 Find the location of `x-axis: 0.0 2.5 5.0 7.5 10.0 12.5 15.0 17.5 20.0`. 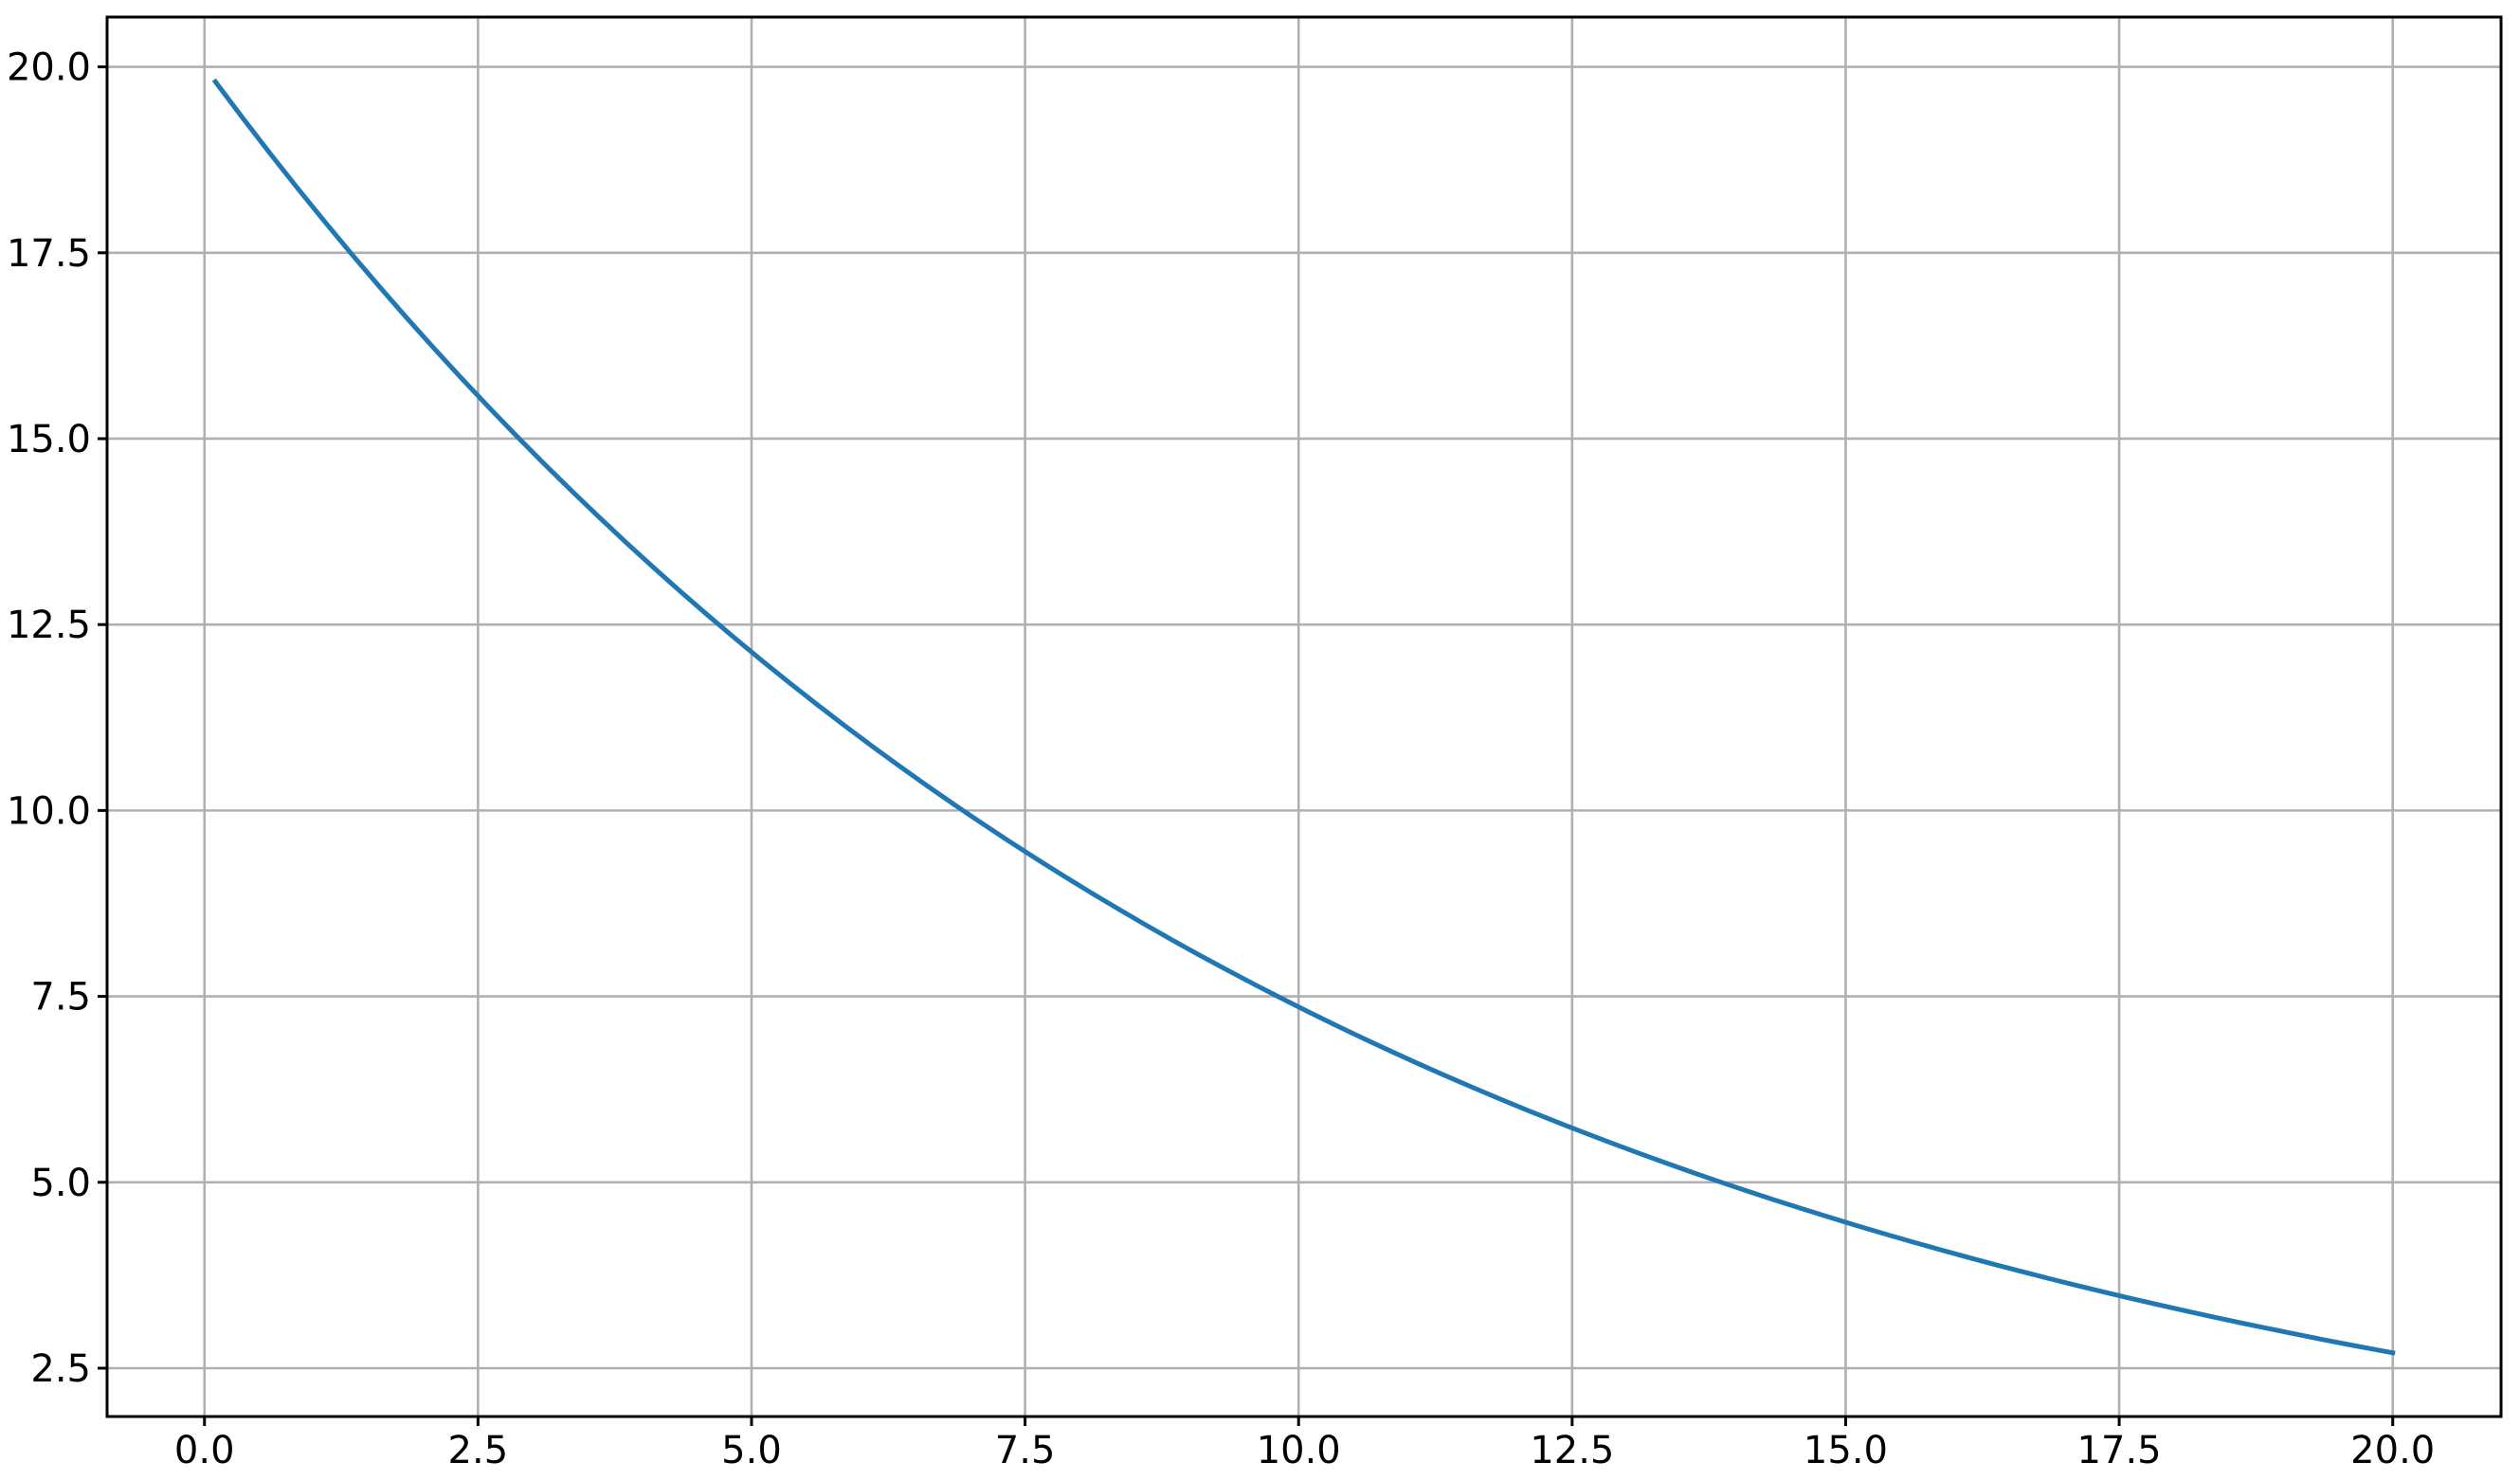

x-axis: 0.0 2.5 5.0 7.5 10.0 12.5 15.0 17.5 20.0 is located at coordinates (1304, 1444).